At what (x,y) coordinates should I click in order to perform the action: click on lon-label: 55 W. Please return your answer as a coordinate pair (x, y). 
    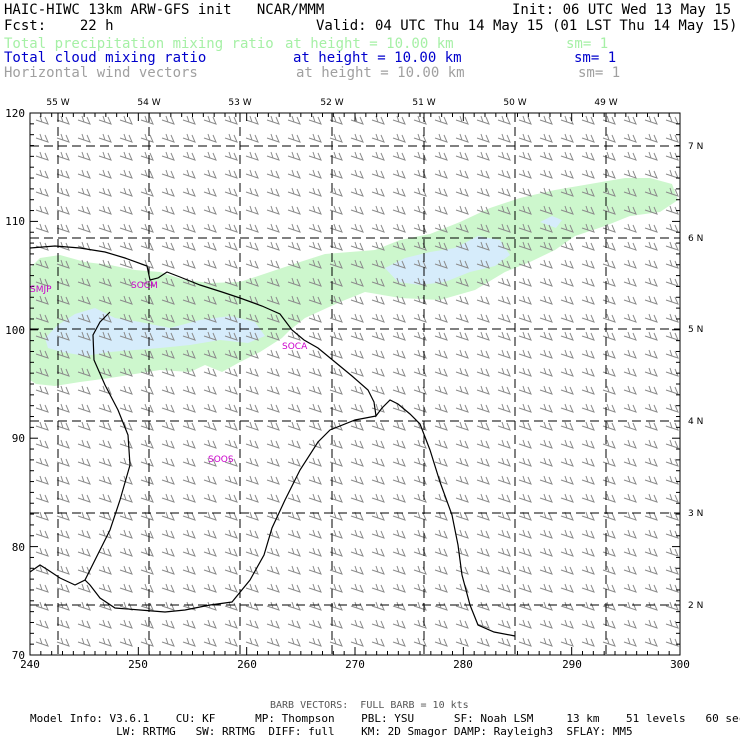
    Looking at the image, I should click on (57, 103).